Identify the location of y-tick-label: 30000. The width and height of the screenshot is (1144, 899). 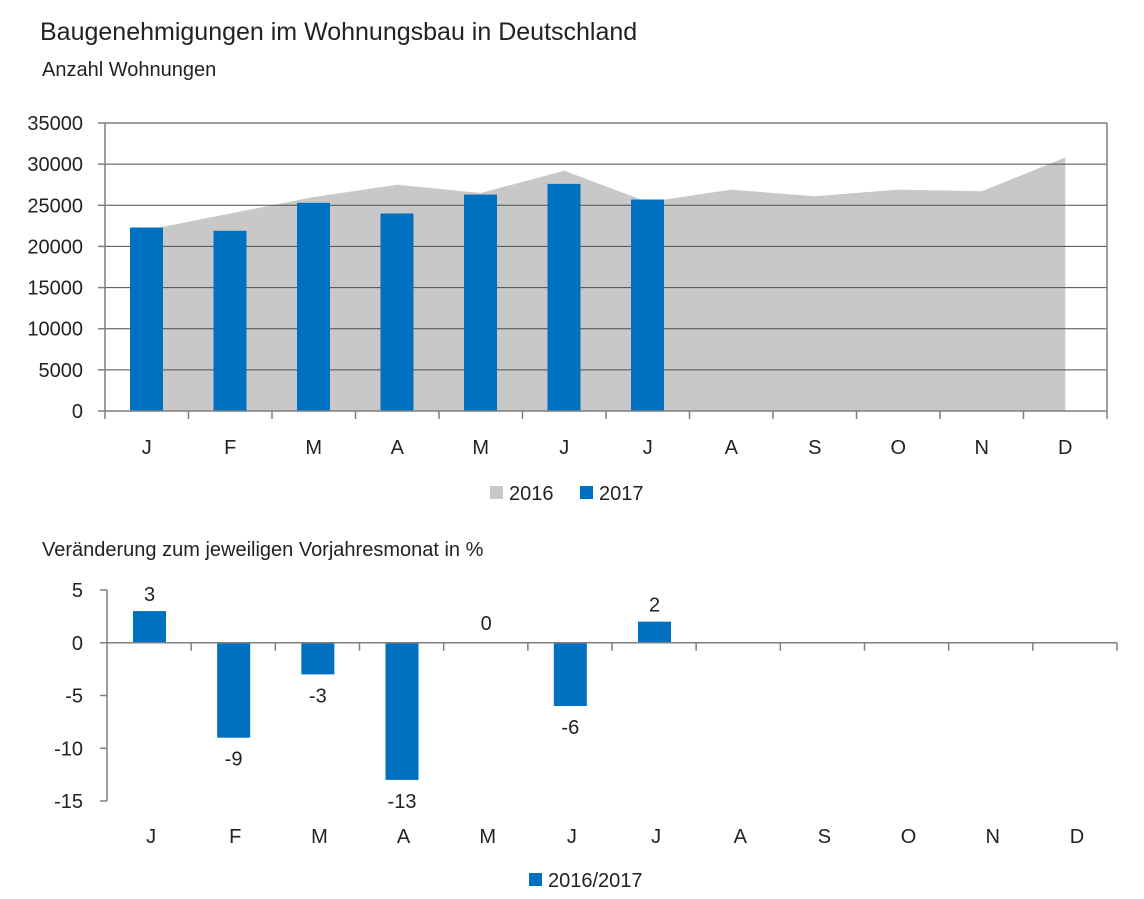
(55, 165).